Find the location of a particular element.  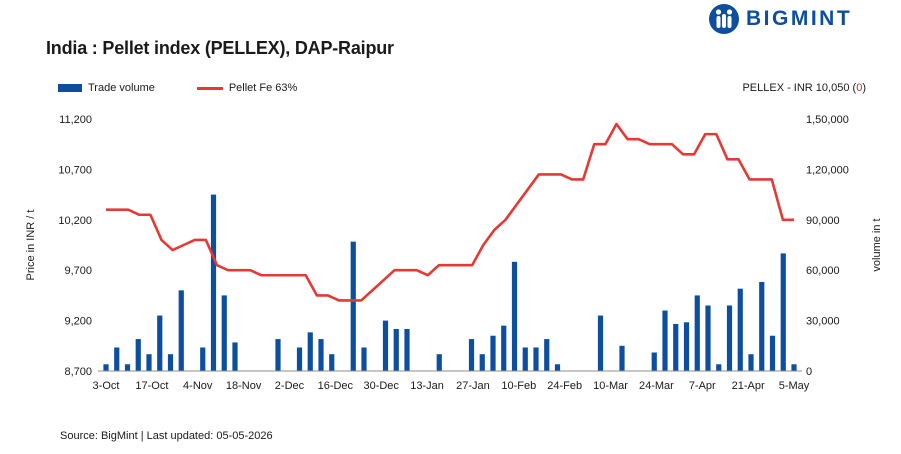

legend-label-trade-volume: Trade volume is located at coordinates (121, 88).